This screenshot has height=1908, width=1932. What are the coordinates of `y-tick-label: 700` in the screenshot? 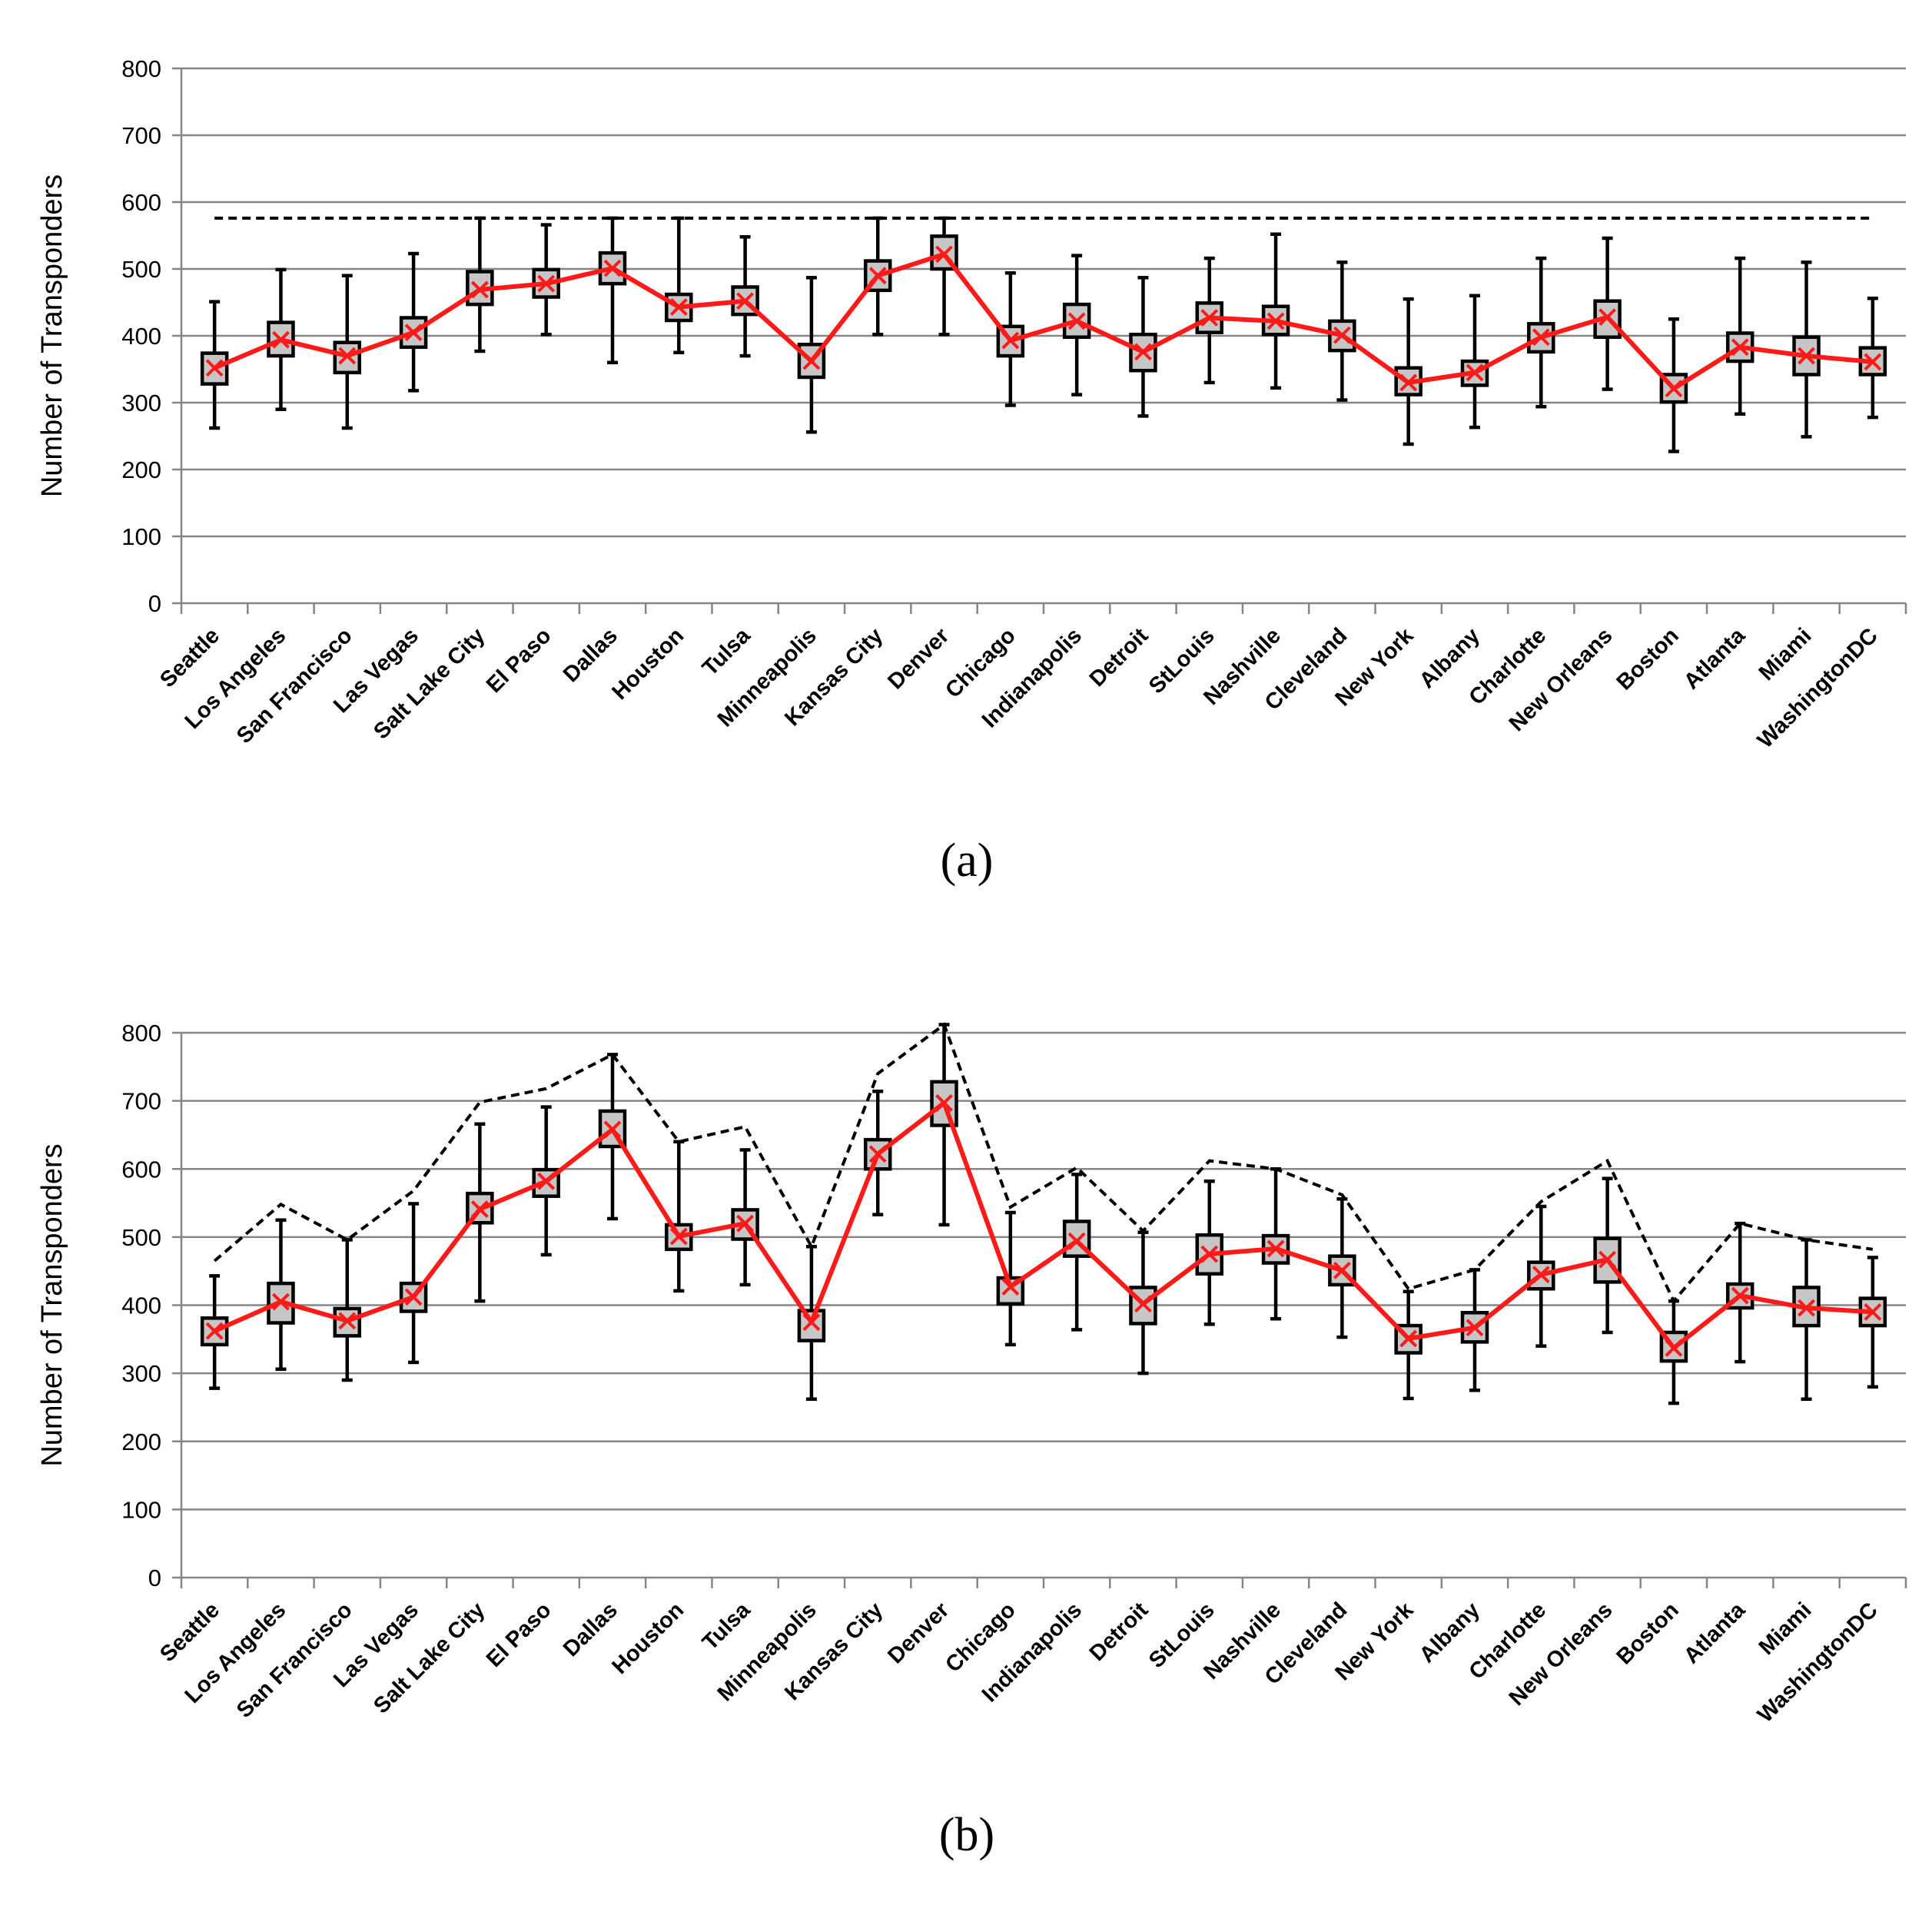 It's located at (141, 135).